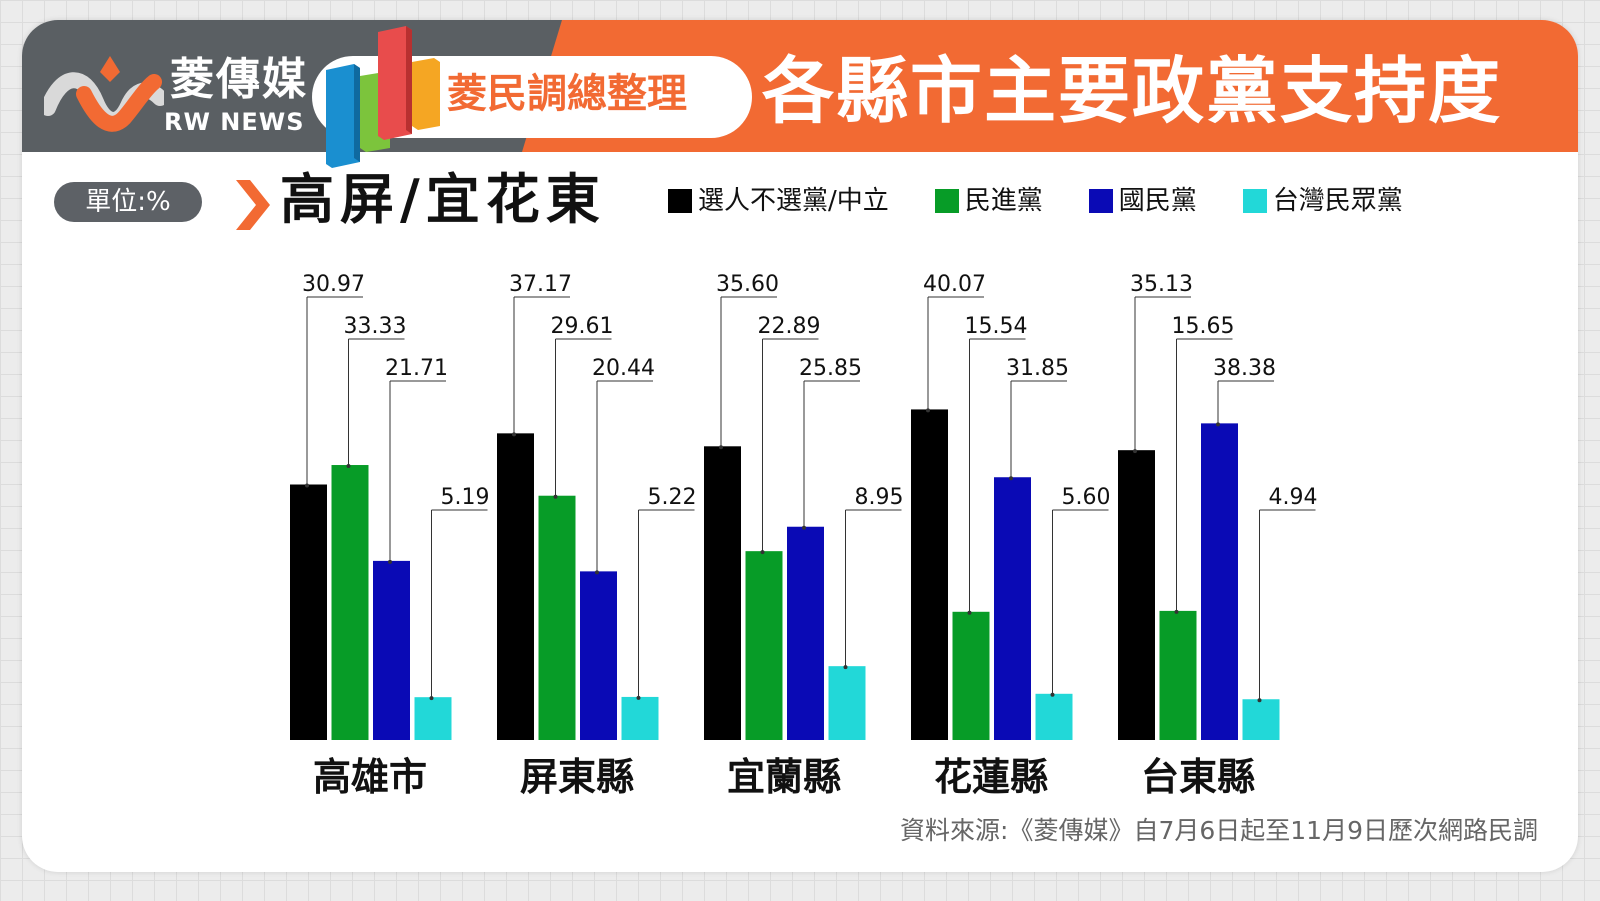 This screenshot has height=901, width=1600. What do you see at coordinates (416, 368) in the screenshot?
I see `data-label: 21.71` at bounding box center [416, 368].